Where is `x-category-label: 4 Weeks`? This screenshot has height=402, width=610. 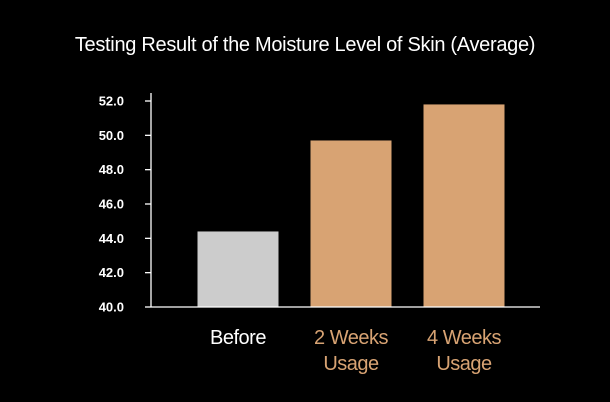
x-category-label: 4 Weeks is located at coordinates (464, 338).